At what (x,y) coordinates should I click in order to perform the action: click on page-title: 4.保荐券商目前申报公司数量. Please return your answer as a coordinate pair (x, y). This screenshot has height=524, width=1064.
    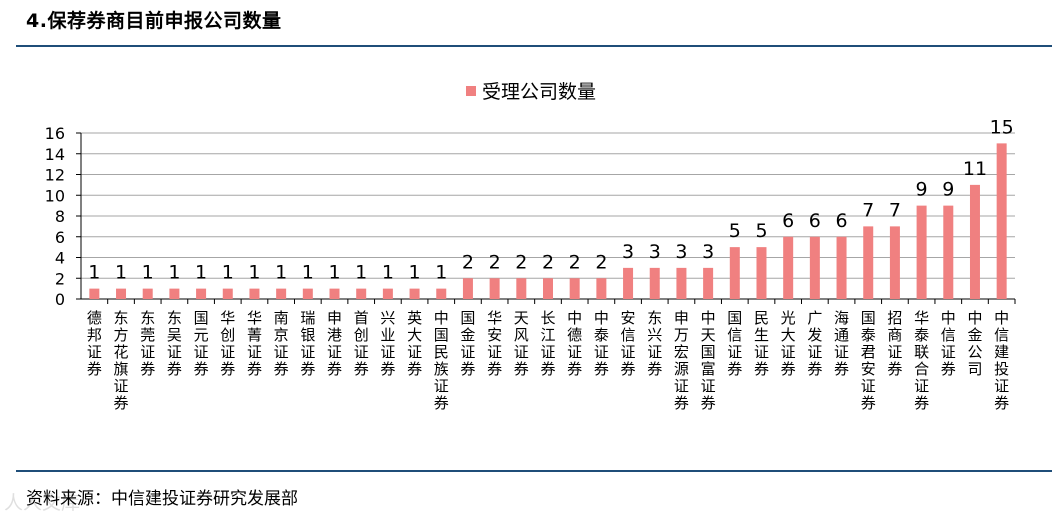
    Looking at the image, I should click on (154, 21).